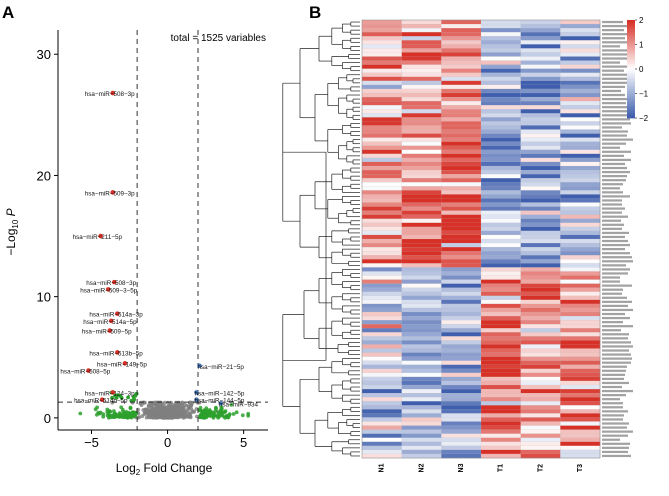 The image size is (669, 496). I want to click on heatmap-row-dendrogram, so click(321, 239).